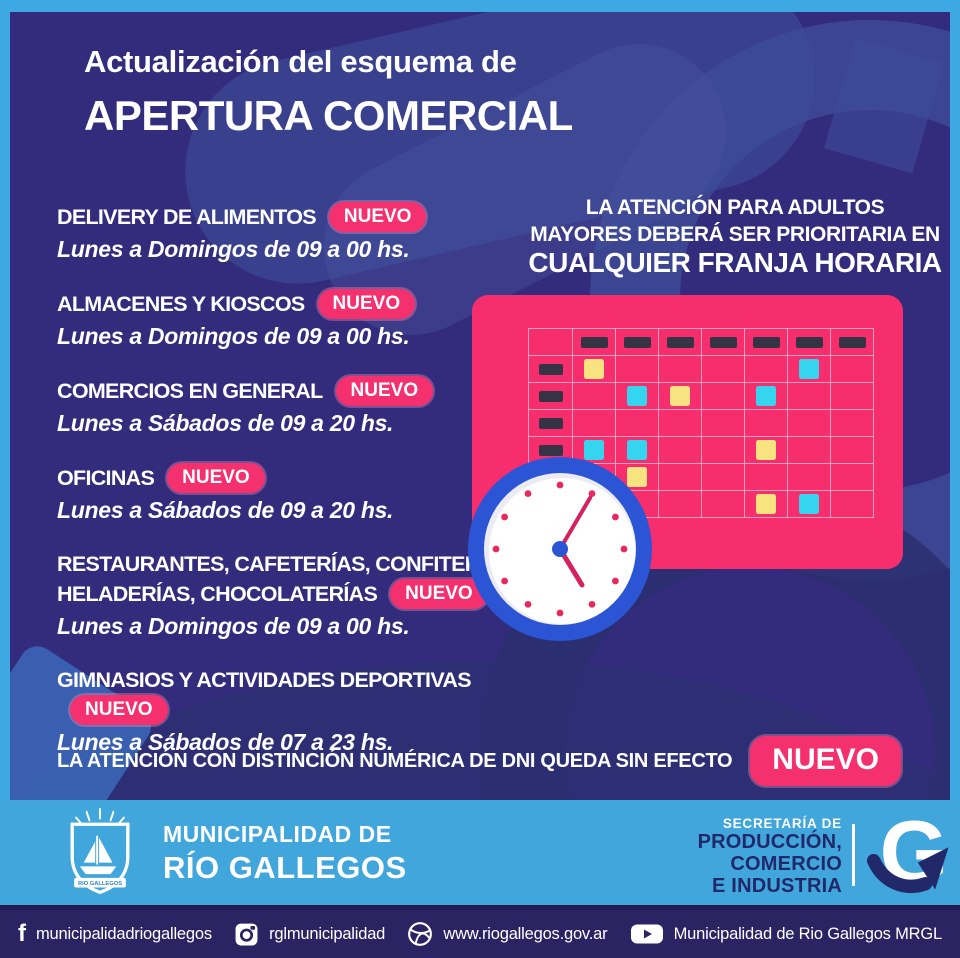 The height and width of the screenshot is (958, 960). I want to click on item-name: OFICINAS, so click(106, 478).